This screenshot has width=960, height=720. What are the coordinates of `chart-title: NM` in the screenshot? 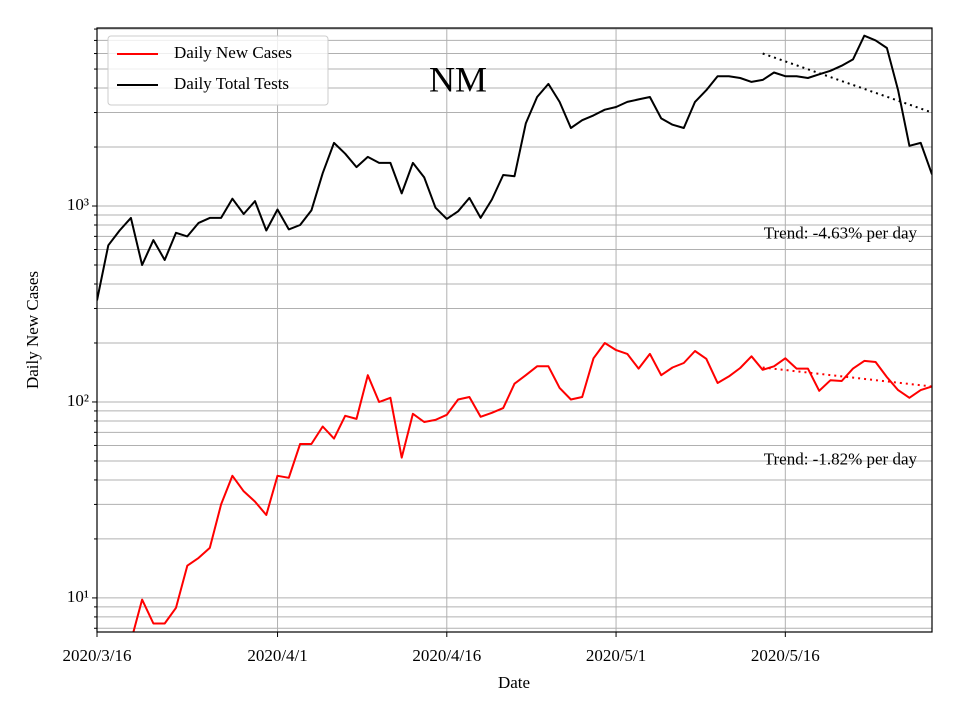 It's located at (458, 79).